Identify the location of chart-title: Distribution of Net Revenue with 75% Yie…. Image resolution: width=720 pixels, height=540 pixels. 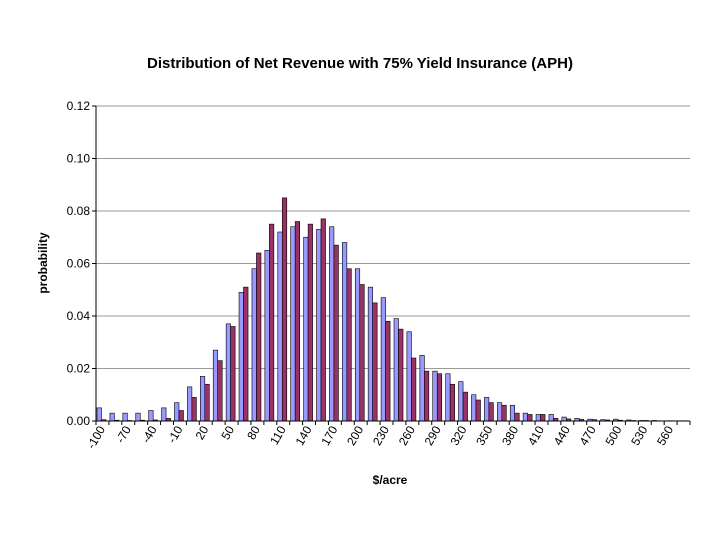
(360, 63).